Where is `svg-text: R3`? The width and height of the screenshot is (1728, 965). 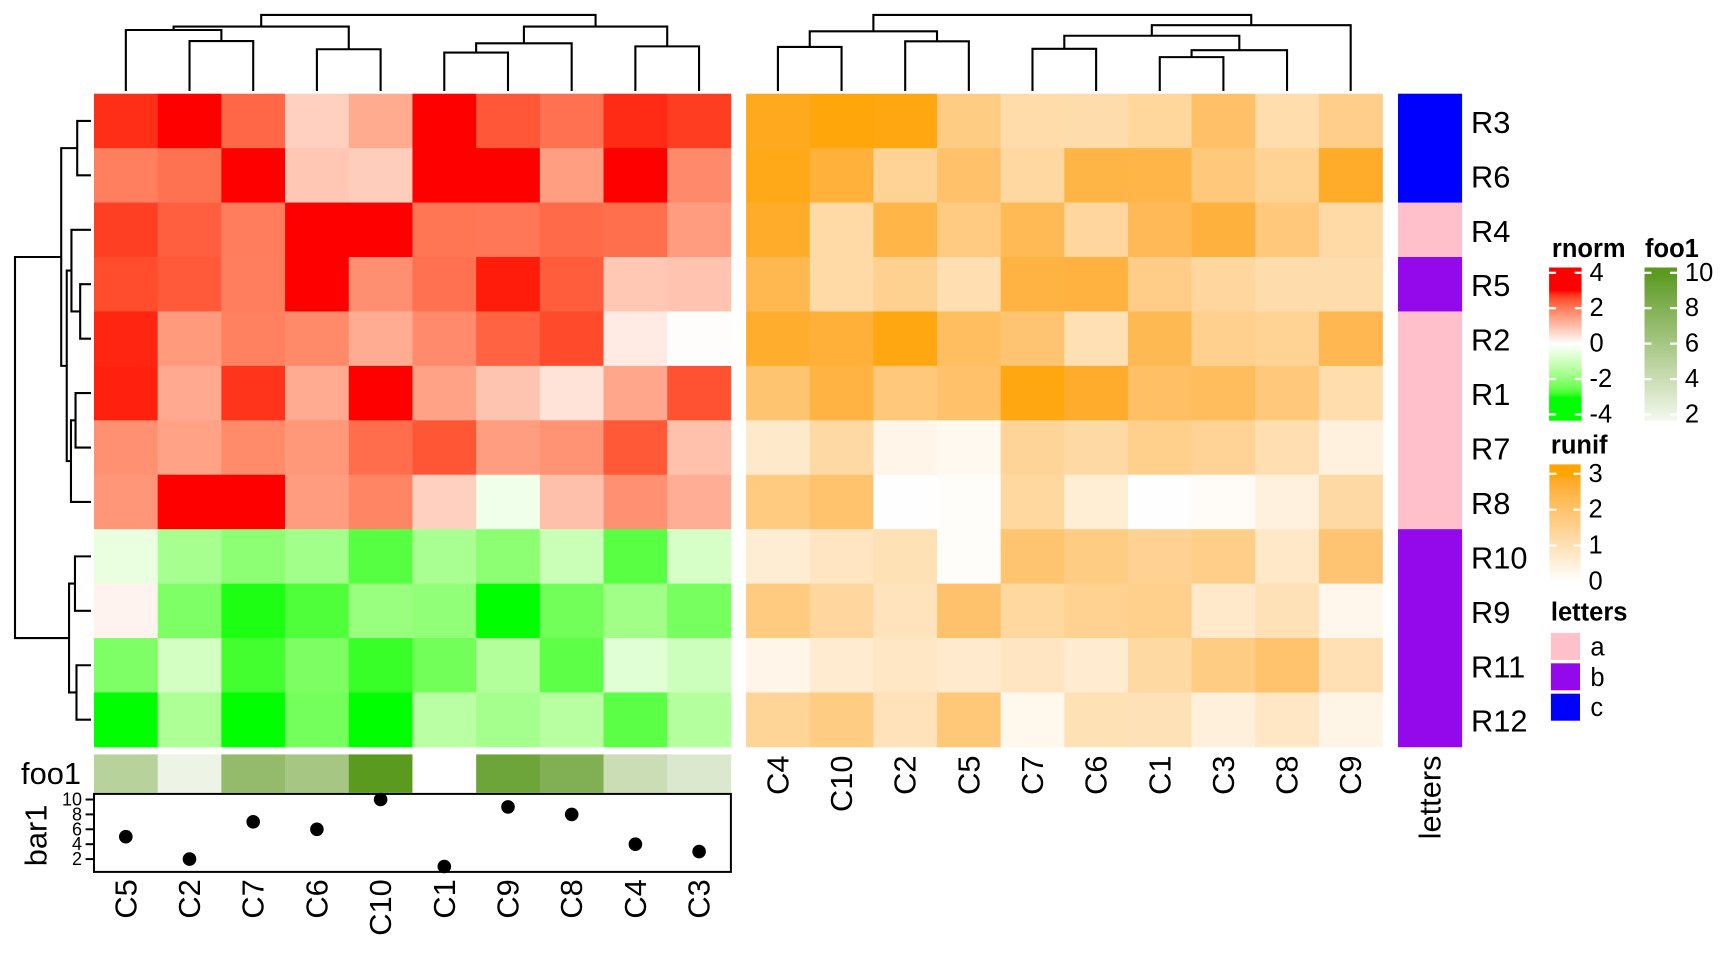
svg-text: R3 is located at coordinates (1490, 122).